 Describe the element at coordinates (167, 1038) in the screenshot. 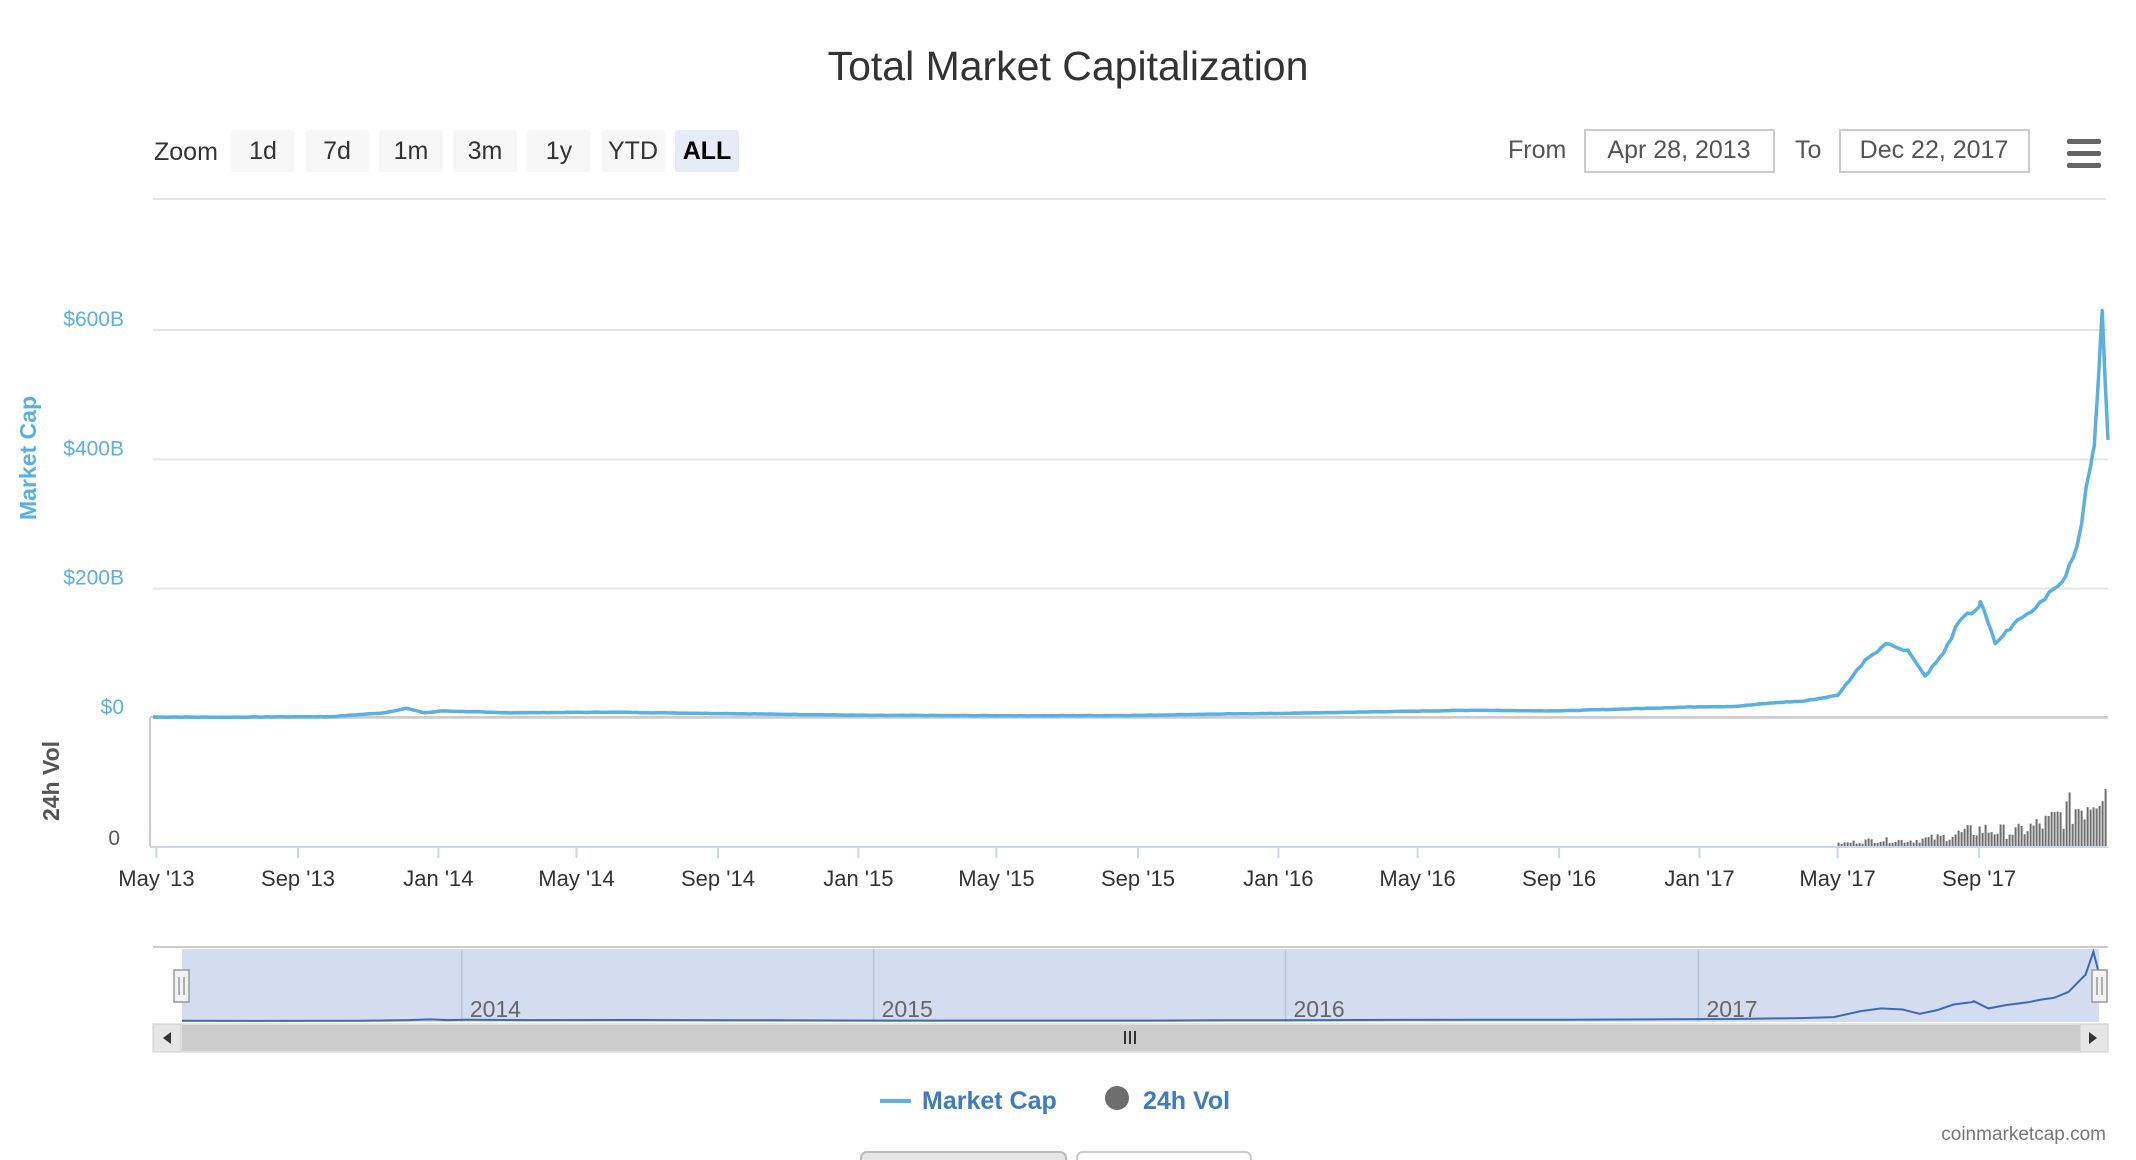

I see `arrow-left-icon` at that location.